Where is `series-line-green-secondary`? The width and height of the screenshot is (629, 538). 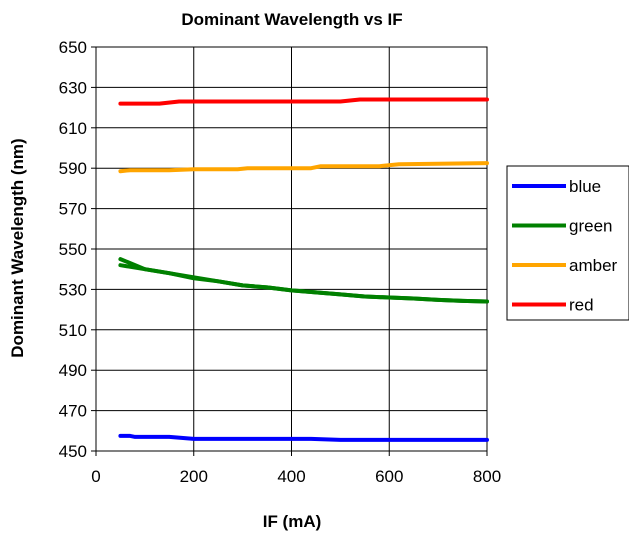
series-line-green-secondary is located at coordinates (303, 283).